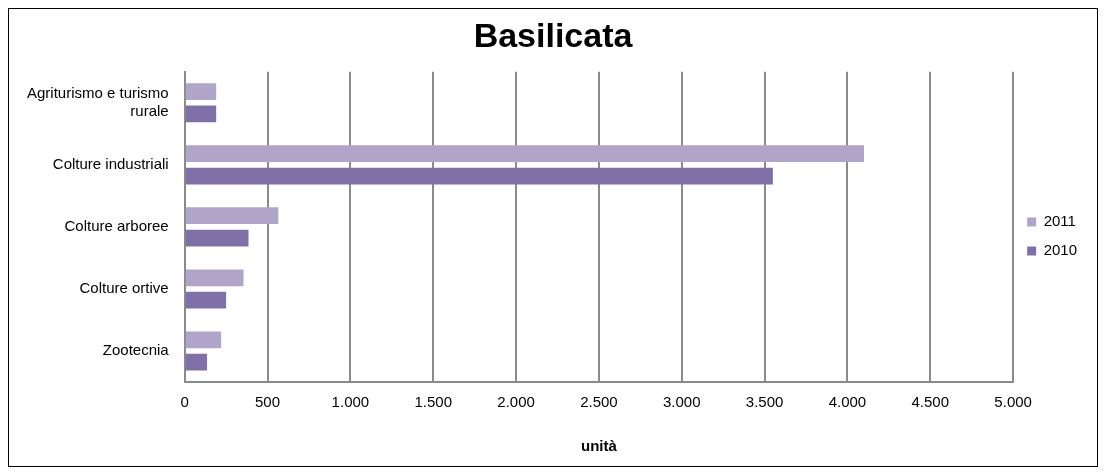  Describe the element at coordinates (681, 402) in the screenshot. I see `x-tick-label: 3.000` at that location.